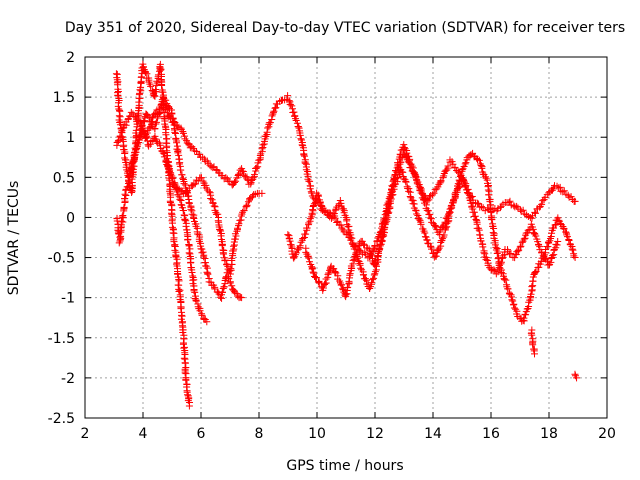 The image size is (640, 480). I want to click on x-tick-label: 8, so click(259, 434).